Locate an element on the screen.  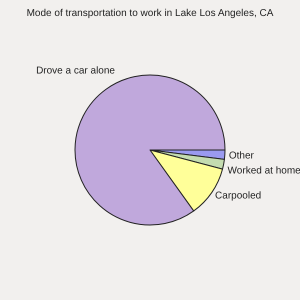
slice-label: Drove a car alone is located at coordinates (76, 71).